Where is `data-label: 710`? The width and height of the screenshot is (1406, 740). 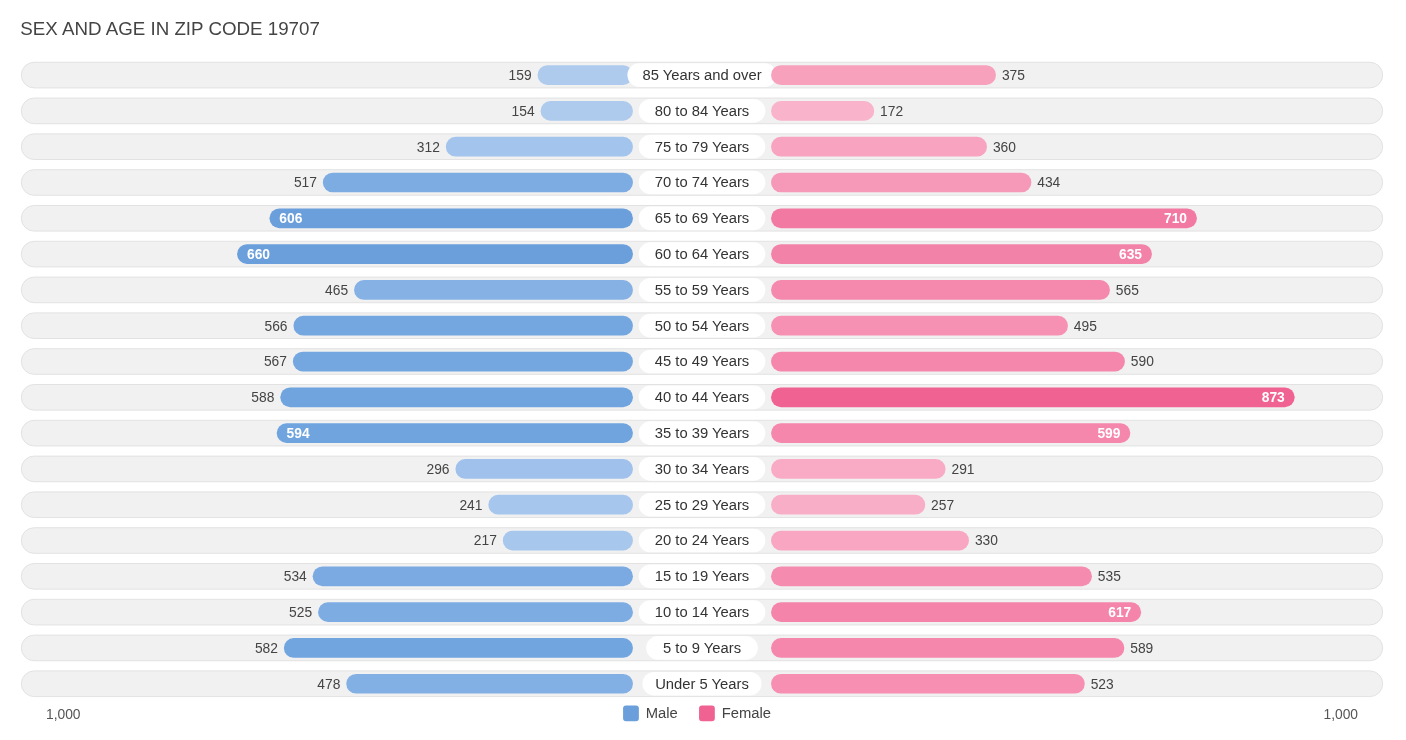 data-label: 710 is located at coordinates (1176, 218).